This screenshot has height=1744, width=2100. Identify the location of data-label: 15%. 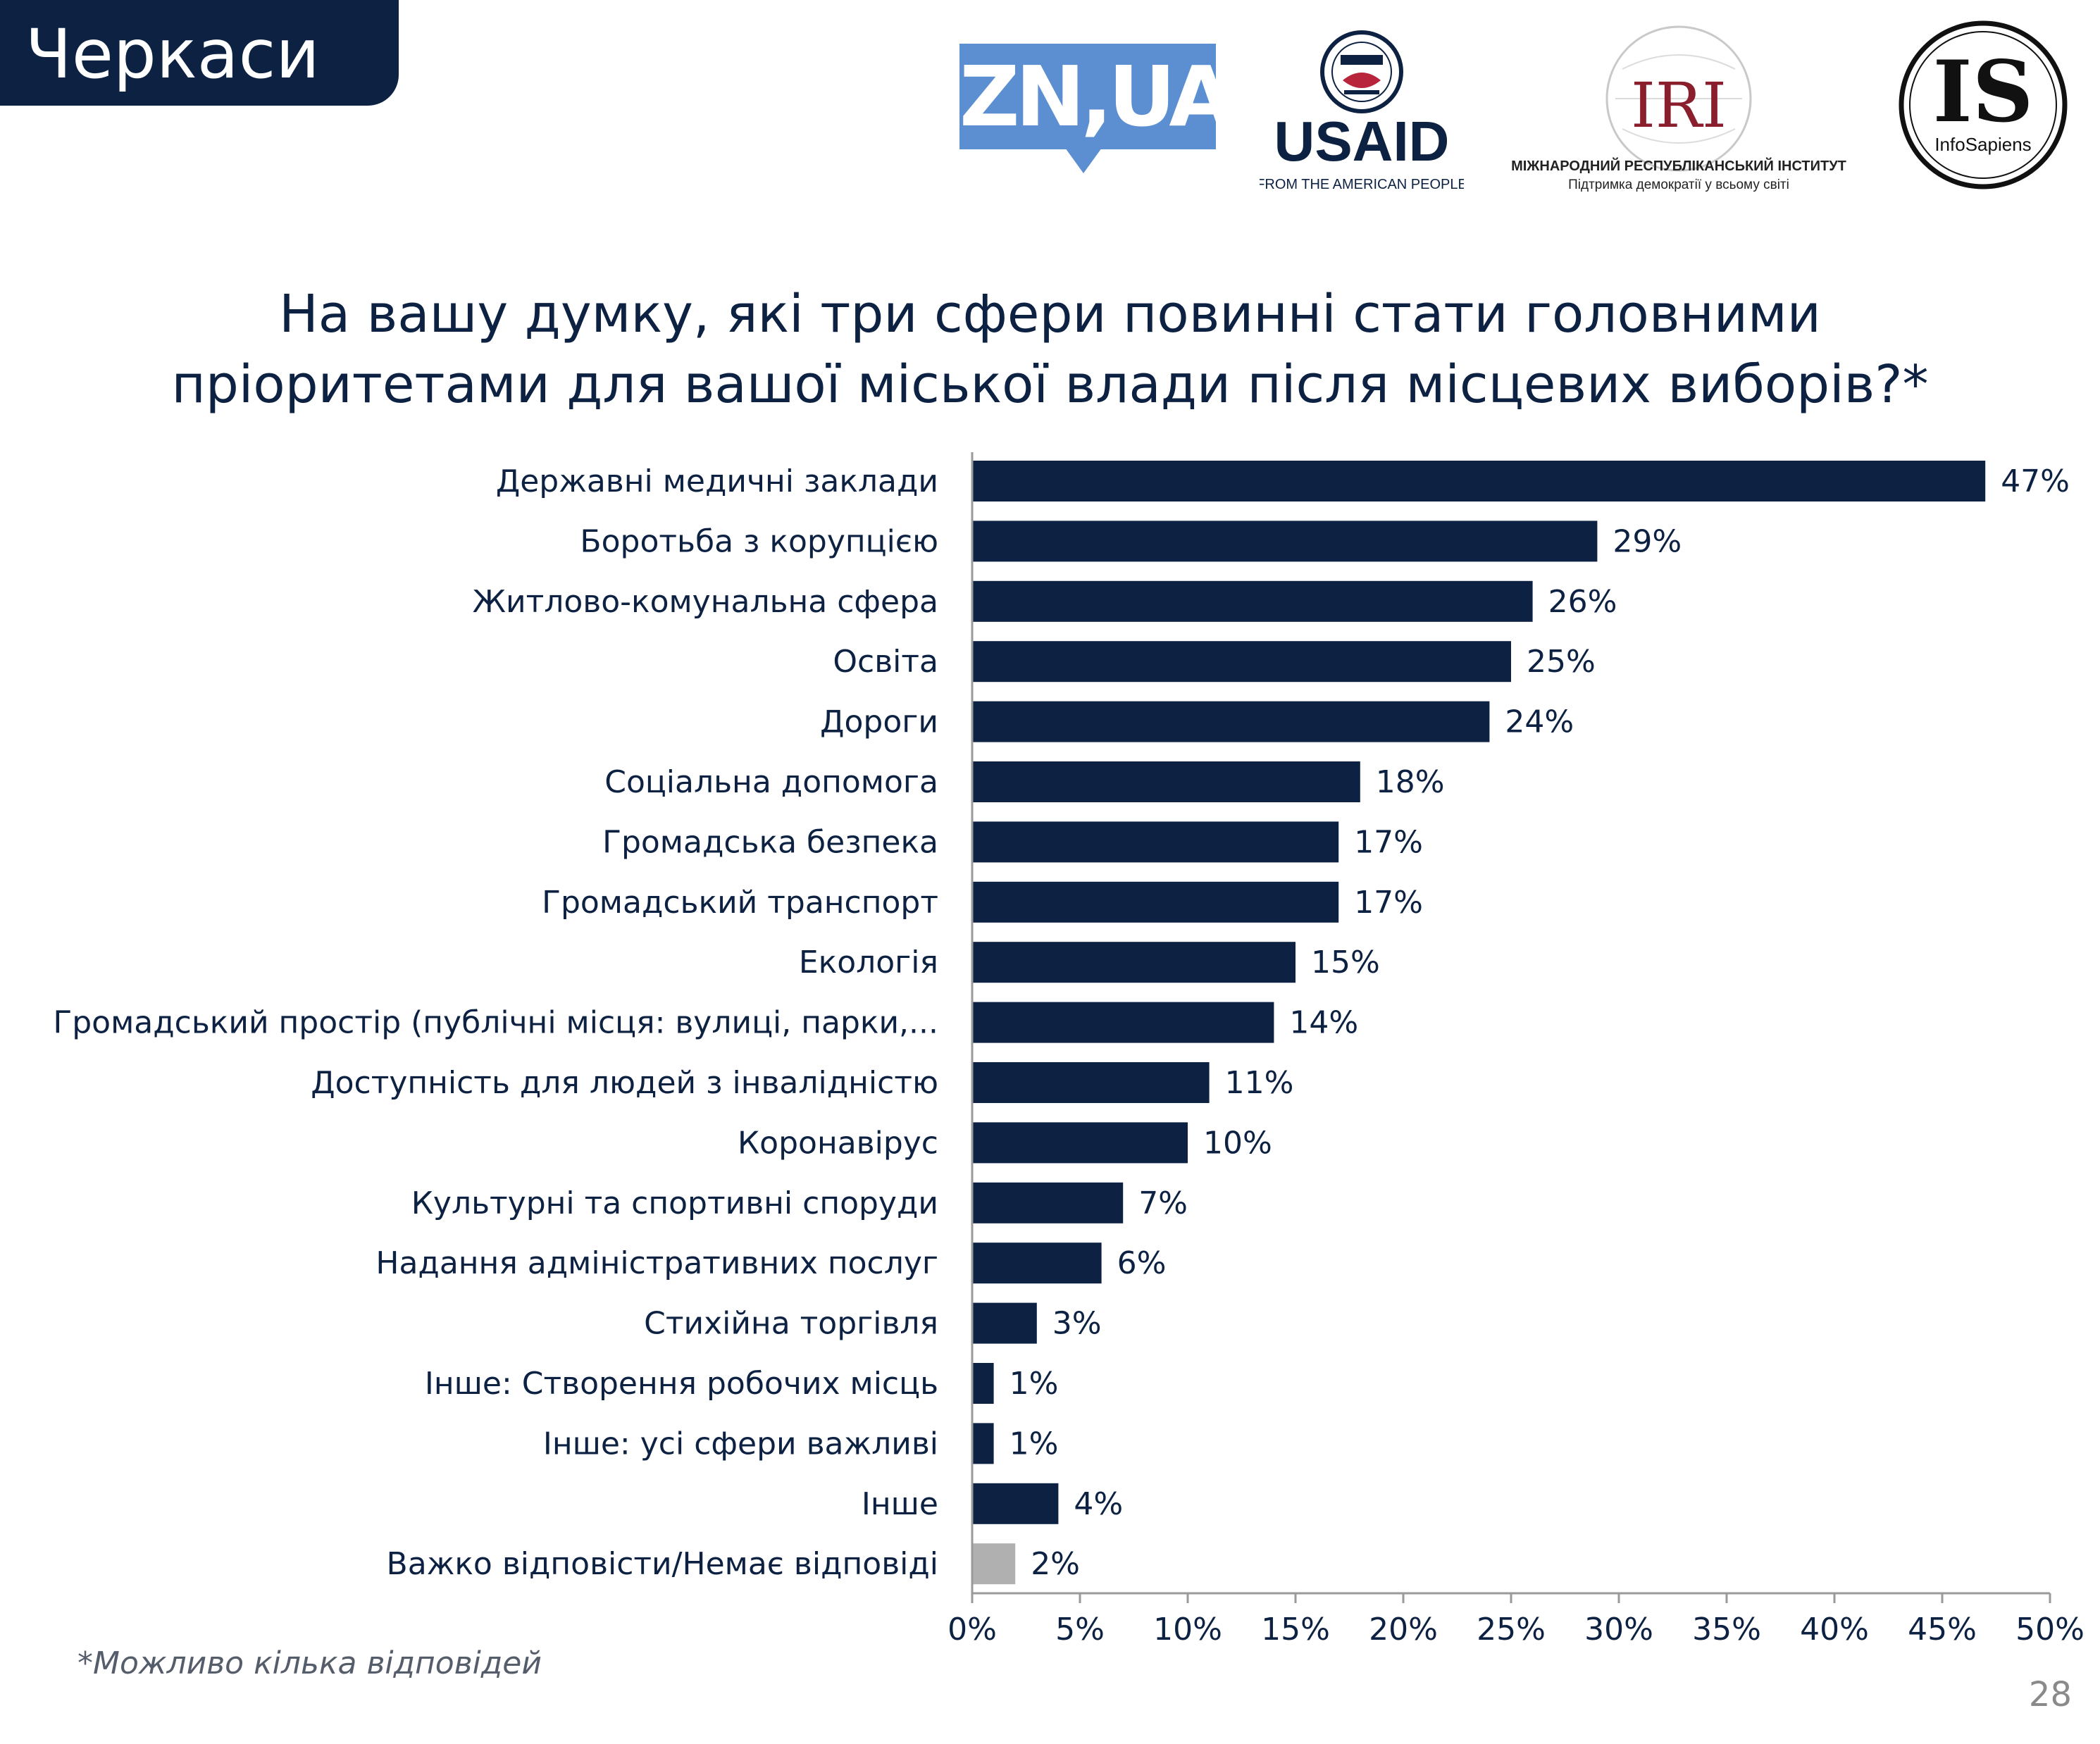
(1346, 962).